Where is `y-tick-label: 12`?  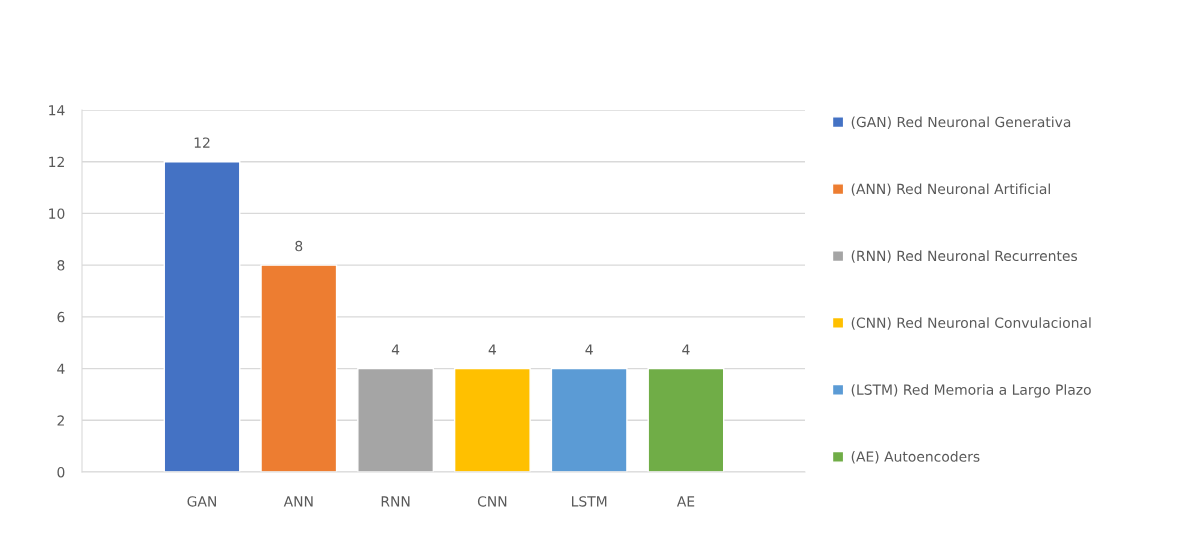
y-tick-label: 12 is located at coordinates (56, 161).